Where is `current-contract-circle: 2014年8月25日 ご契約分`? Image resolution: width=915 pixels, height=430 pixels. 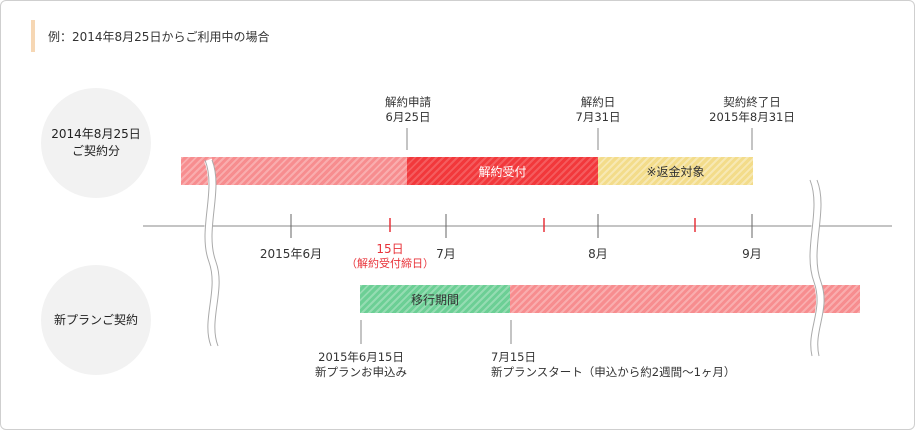 current-contract-circle: 2014年8月25日 ご契約分 is located at coordinates (96, 143).